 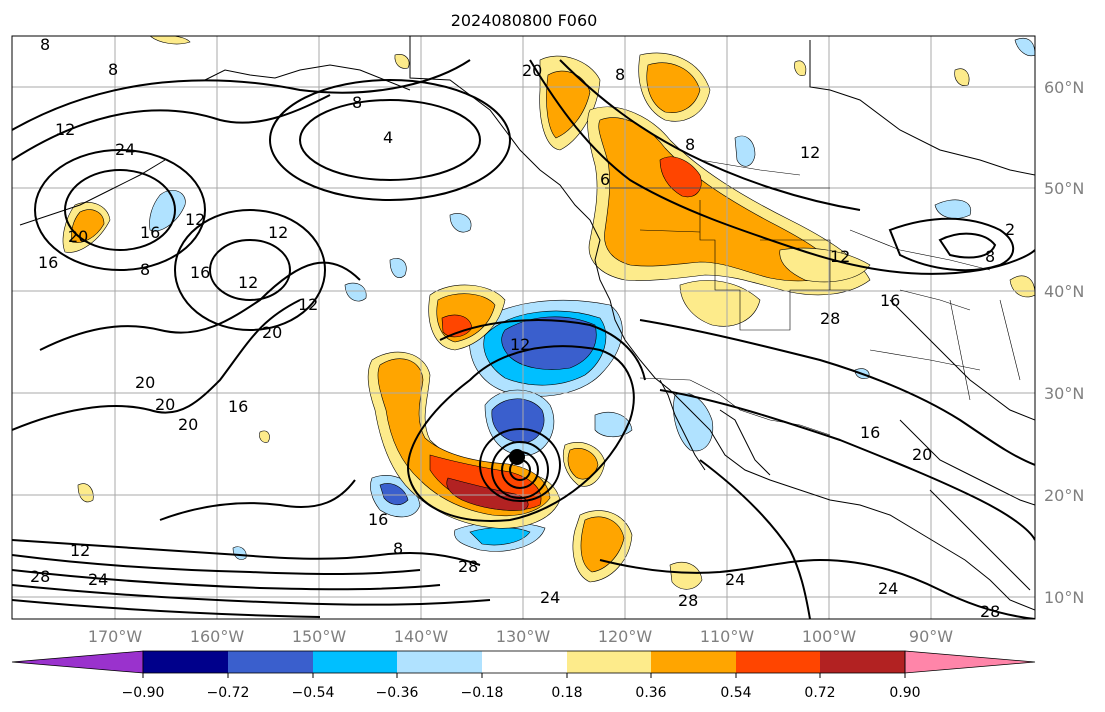 I want to click on colorbar-tick-label: 0.90, so click(x=904, y=693).